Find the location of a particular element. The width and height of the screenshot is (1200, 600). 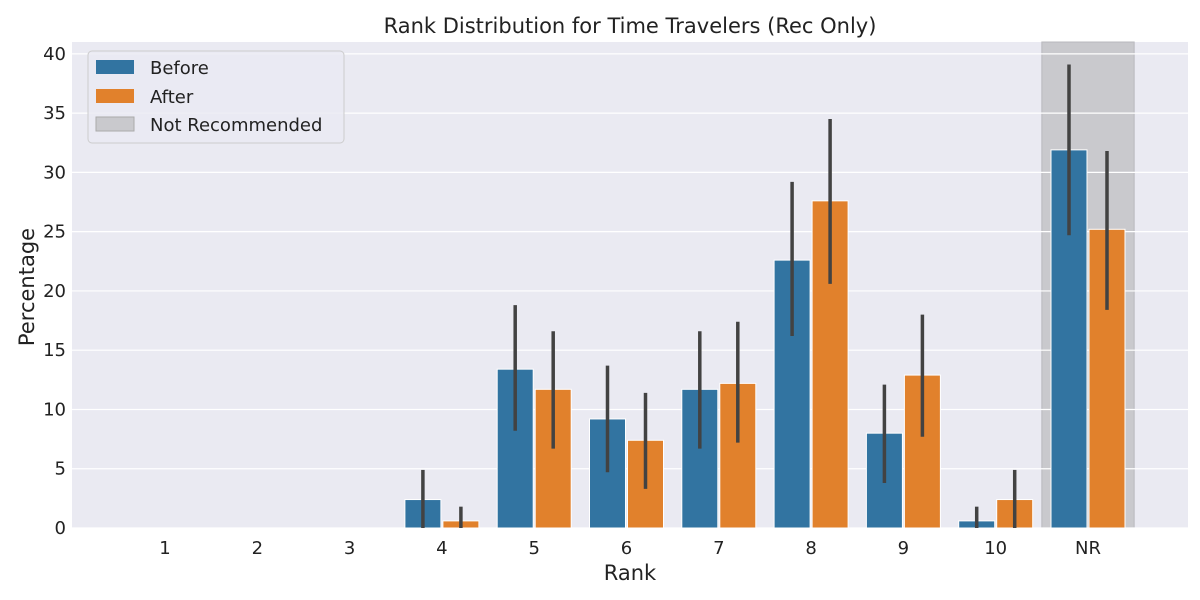

y-tick-label: 15 is located at coordinates (54, 350).